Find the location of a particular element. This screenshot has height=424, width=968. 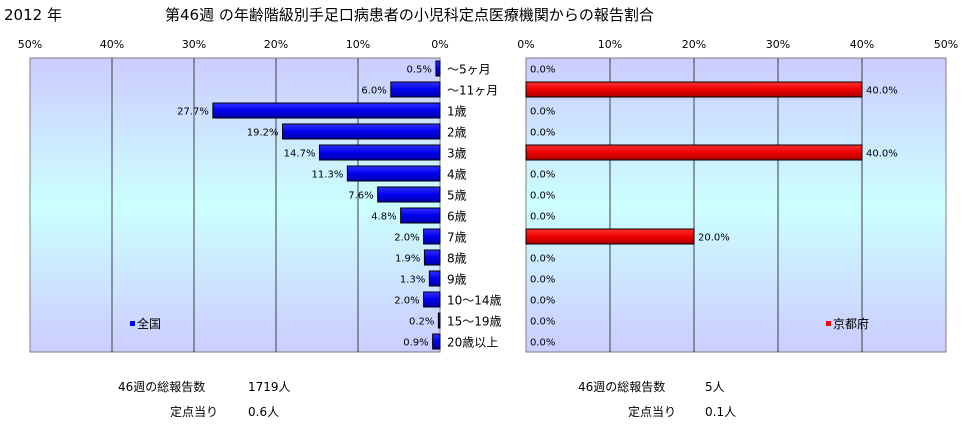

category-label: ～5ヶ月 is located at coordinates (469, 70).